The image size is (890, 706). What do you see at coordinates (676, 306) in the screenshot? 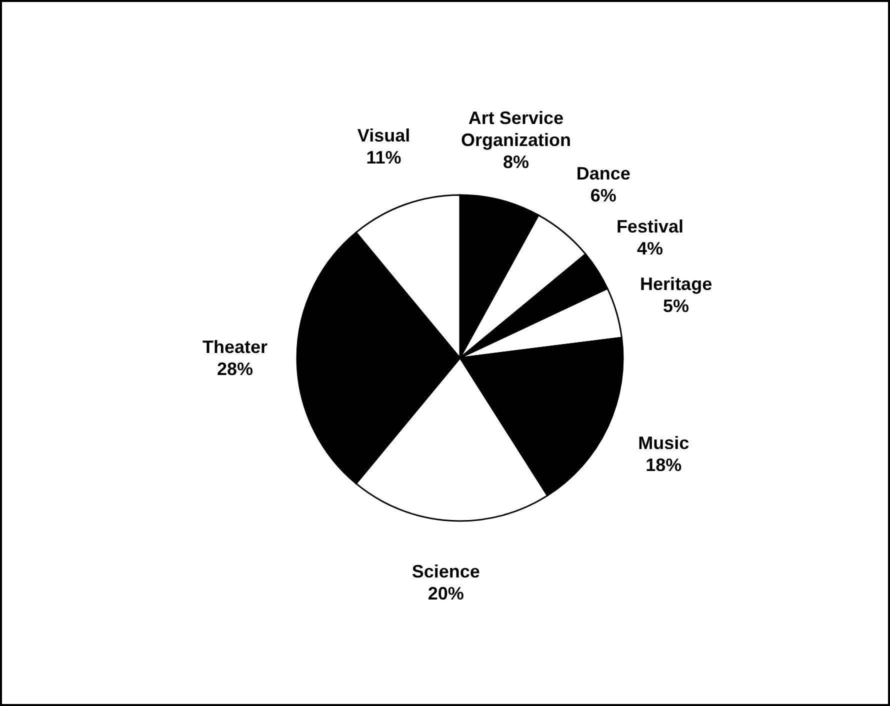
I see `data-label: 5%` at bounding box center [676, 306].